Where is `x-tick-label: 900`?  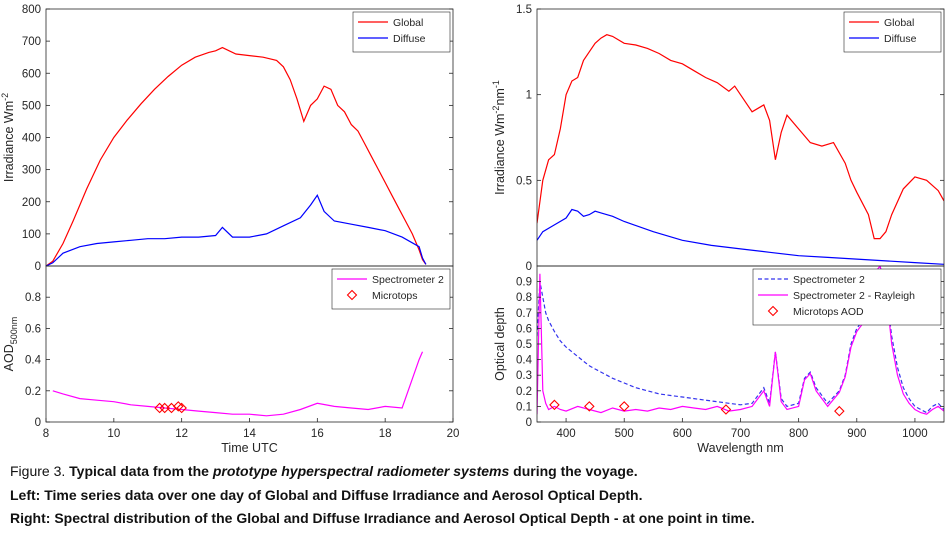 x-tick-label: 900 is located at coordinates (856, 434).